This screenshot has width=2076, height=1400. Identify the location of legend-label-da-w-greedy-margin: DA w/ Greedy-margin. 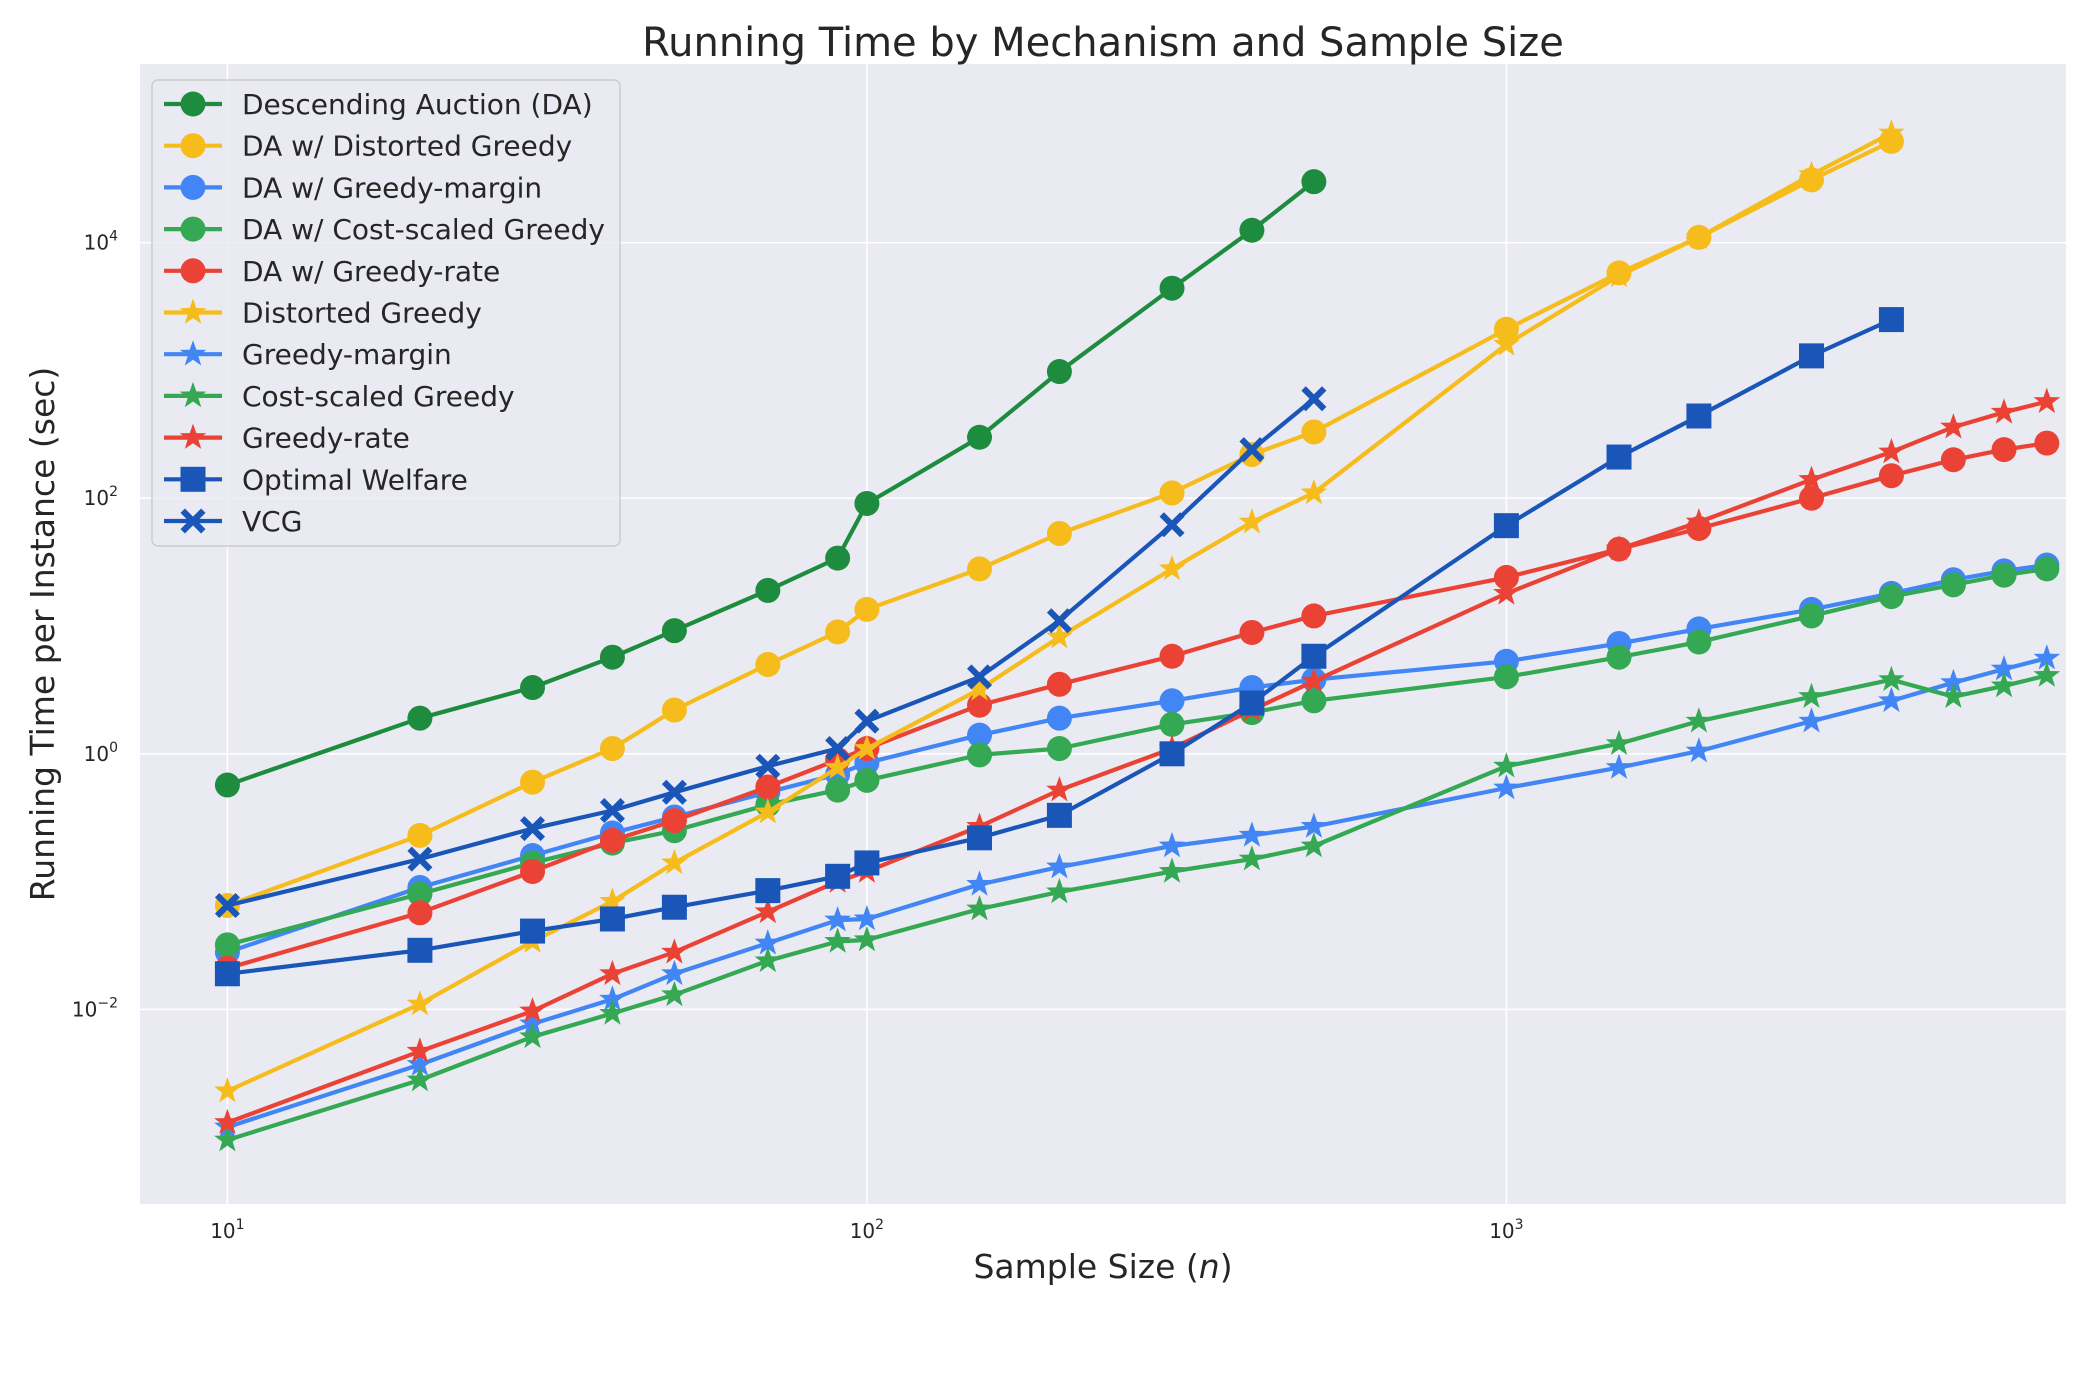
(392, 187).